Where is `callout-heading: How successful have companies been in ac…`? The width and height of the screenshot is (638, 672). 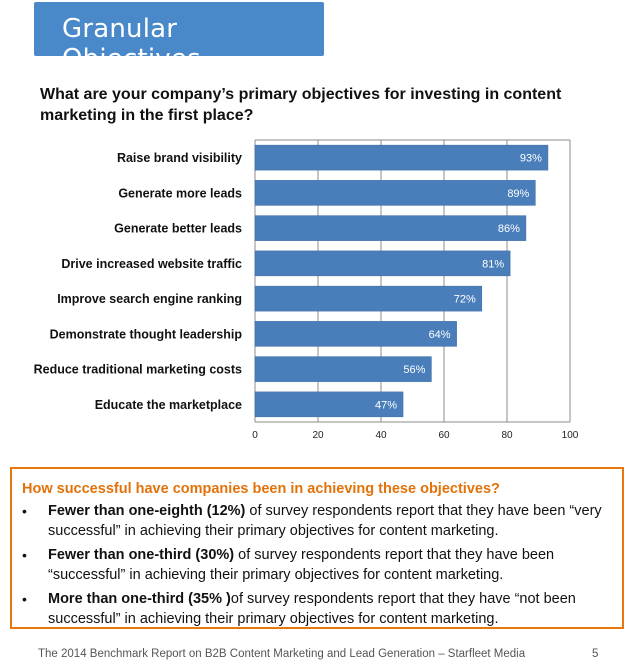
callout-heading: How successful have companies been in ac… is located at coordinates (261, 489).